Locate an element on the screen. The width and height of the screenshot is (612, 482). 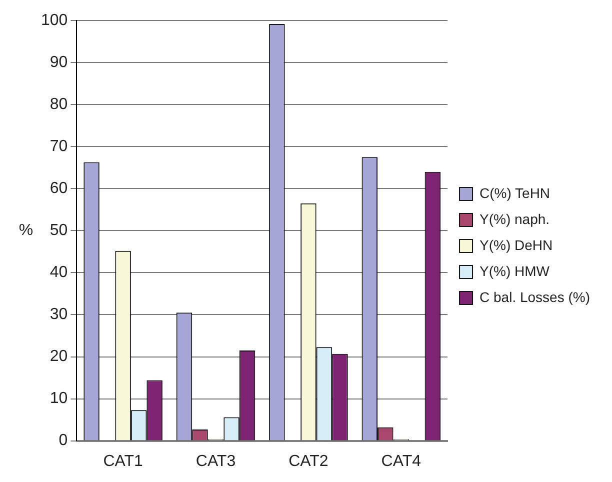
y-tick-label: 50 is located at coordinates (59, 231).